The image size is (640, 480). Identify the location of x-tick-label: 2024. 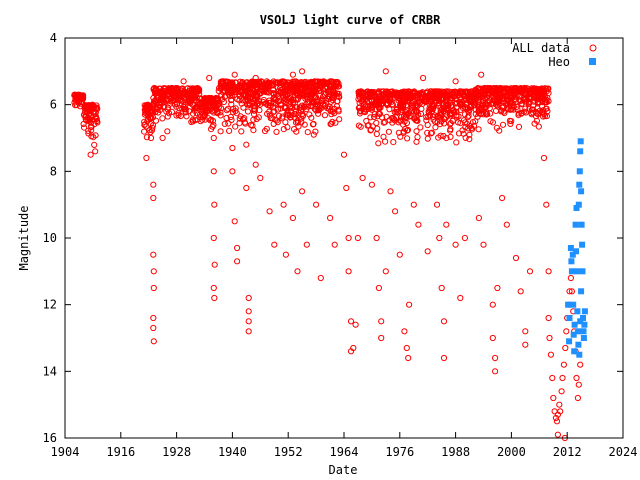
(623, 452).